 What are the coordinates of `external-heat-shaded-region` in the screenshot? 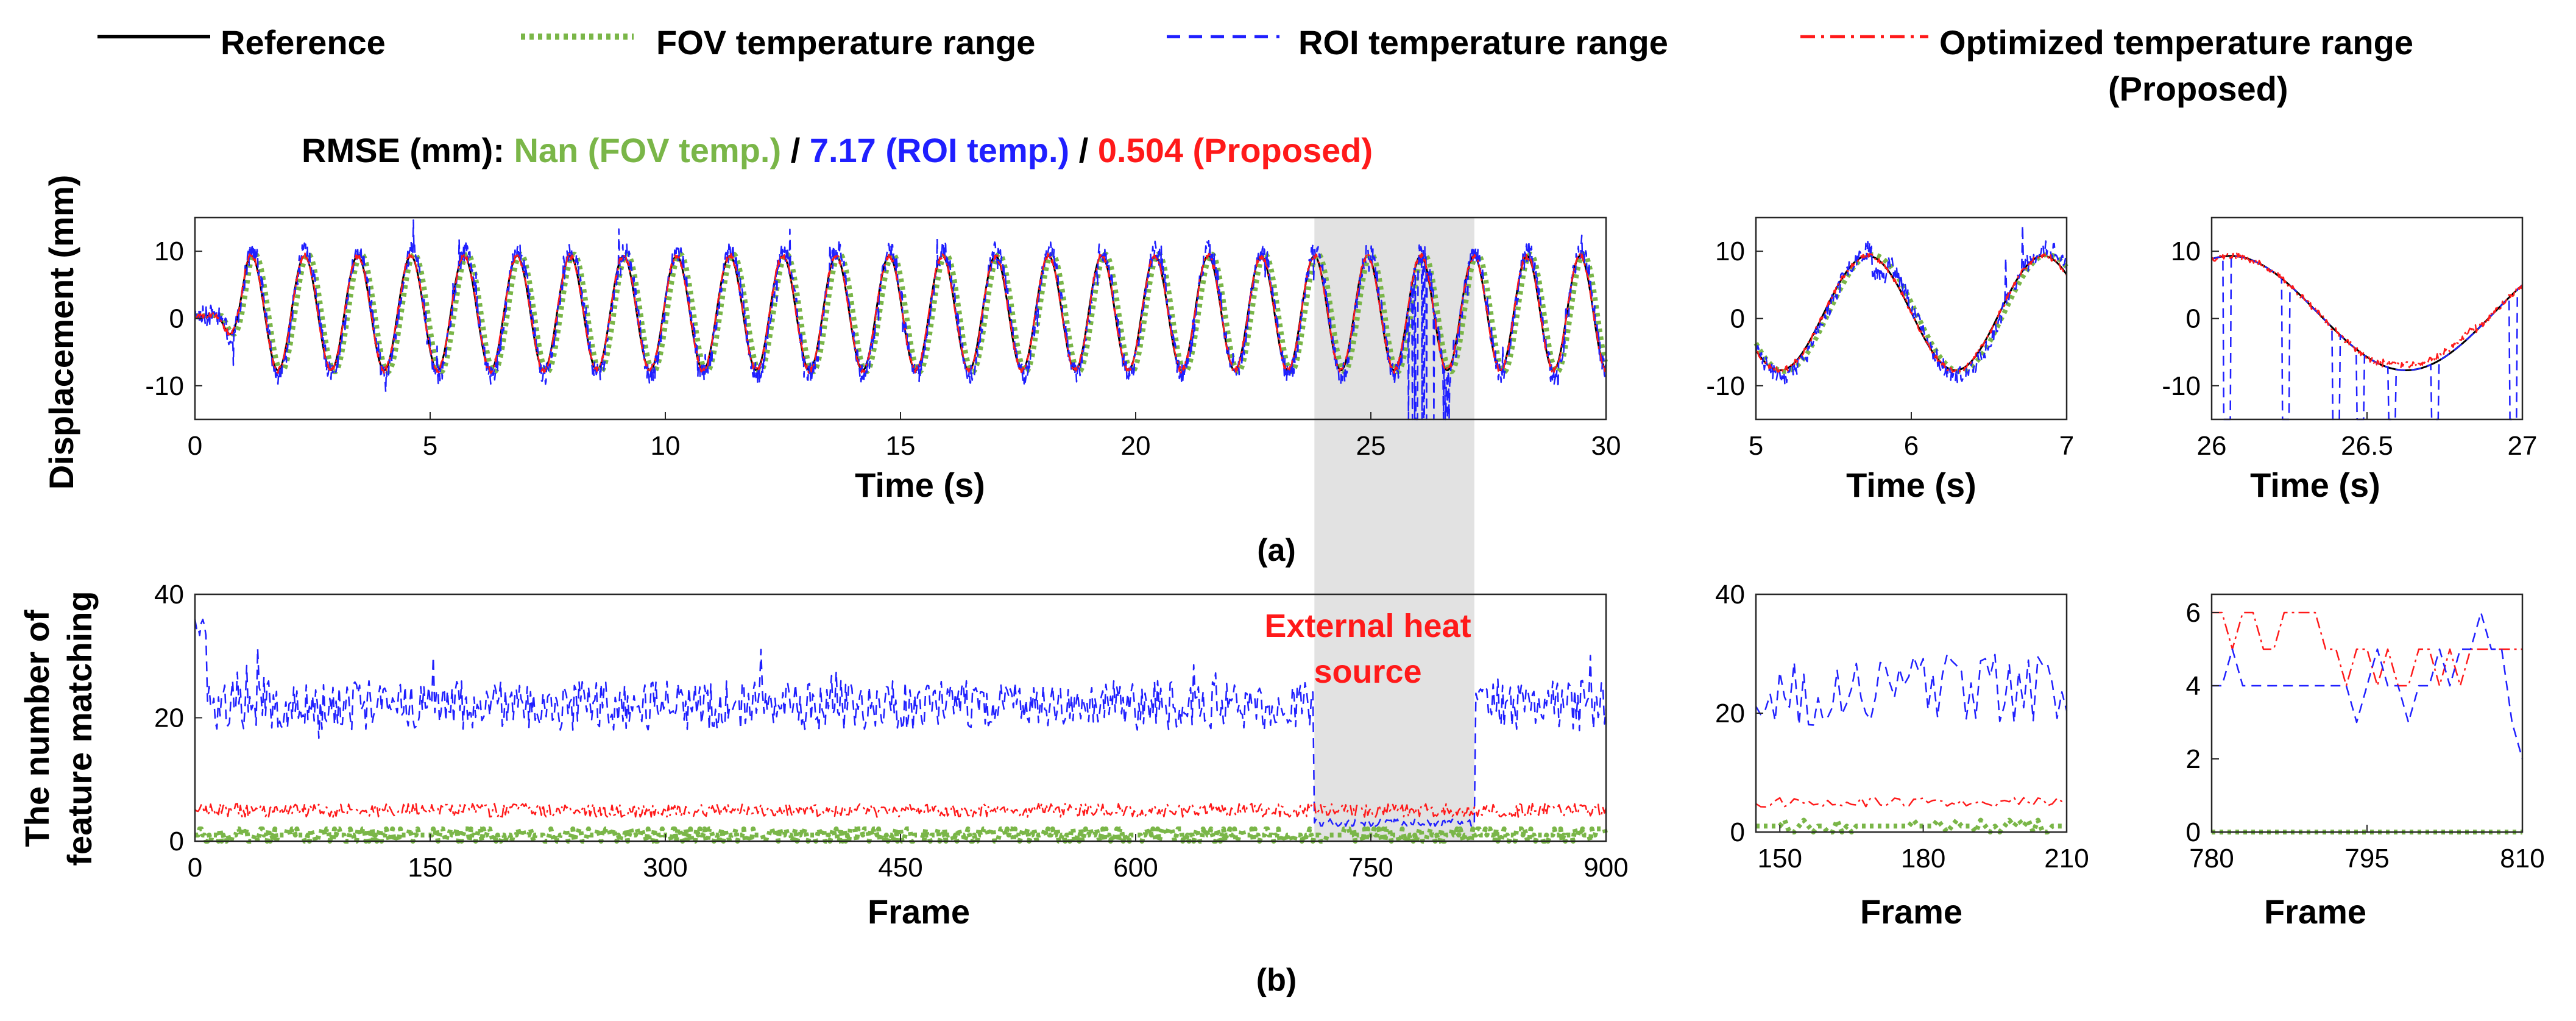 It's located at (1394, 530).